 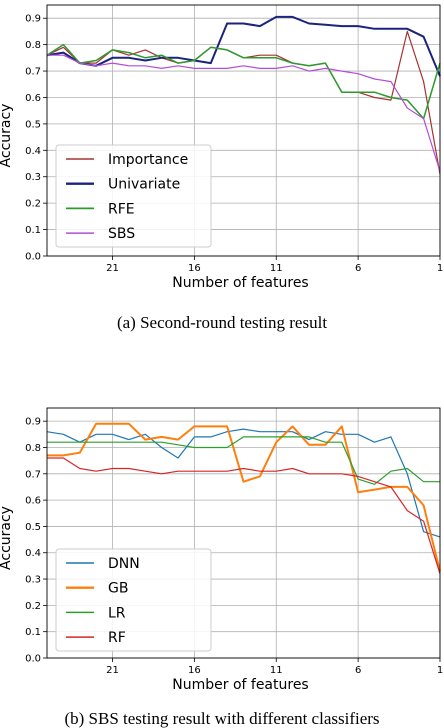 What do you see at coordinates (222, 322) in the screenshot?
I see `chart-caption: (a) Second-round testing result` at bounding box center [222, 322].